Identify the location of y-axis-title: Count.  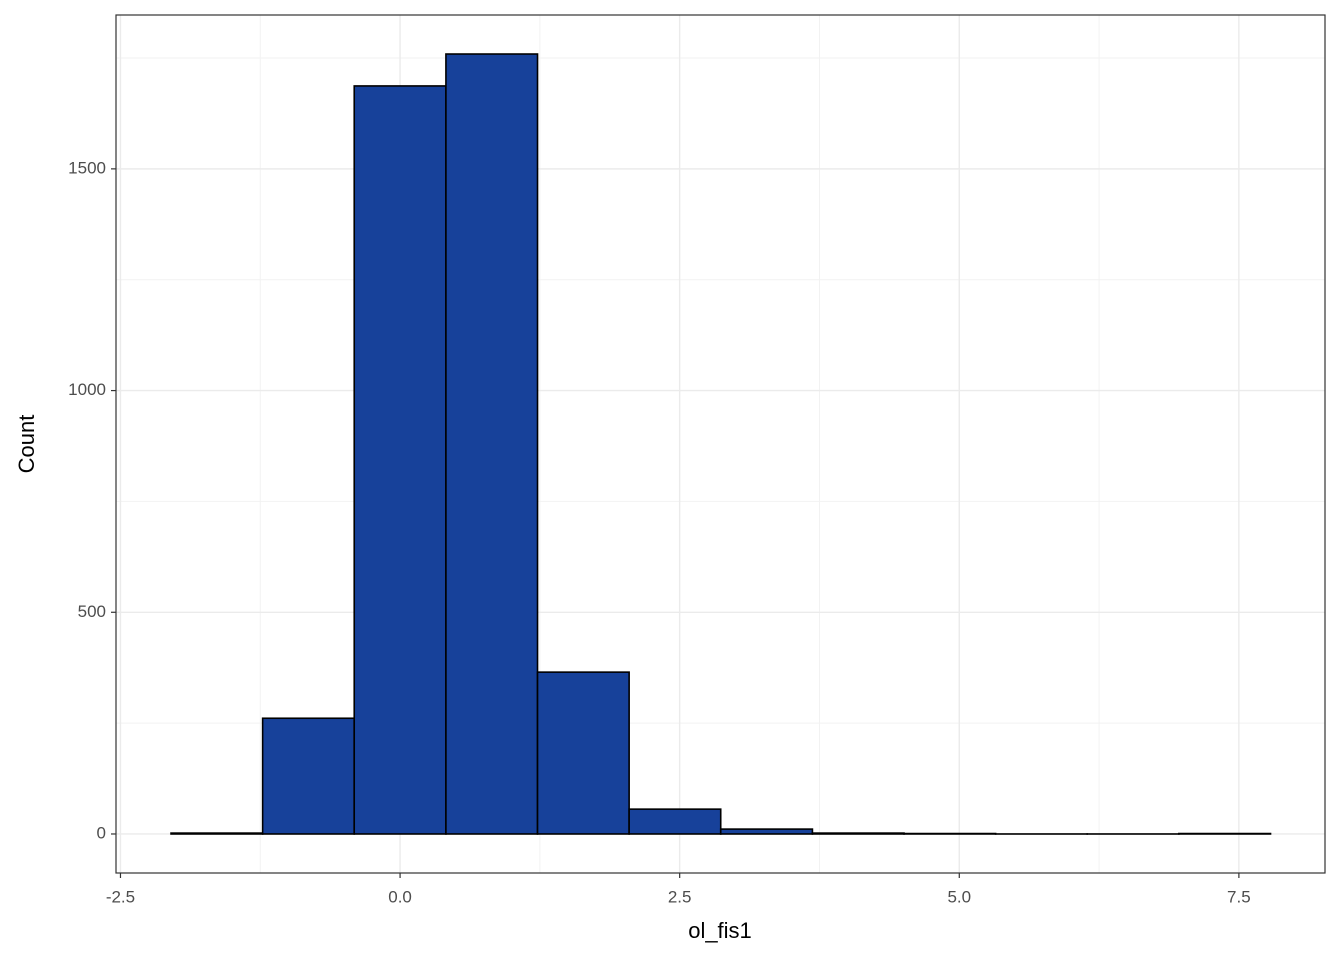
(26, 444).